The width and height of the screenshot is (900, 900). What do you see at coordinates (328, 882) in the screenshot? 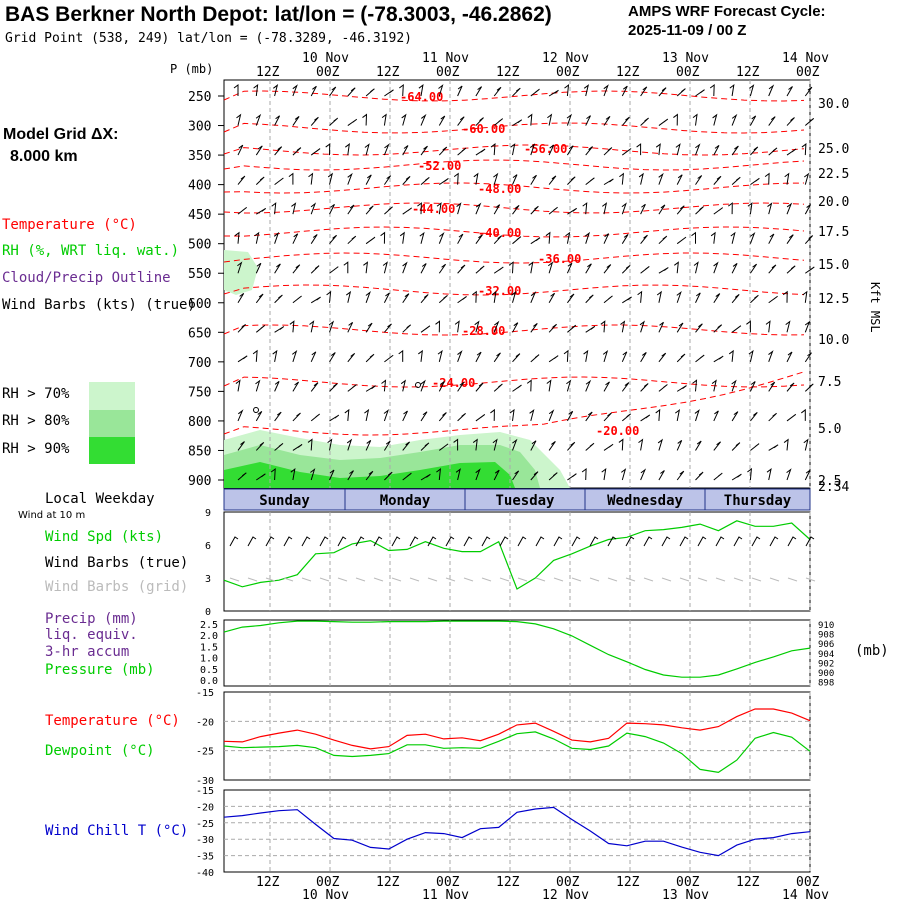
I see `bottom-hour-tick-label: 00Z` at bounding box center [328, 882].